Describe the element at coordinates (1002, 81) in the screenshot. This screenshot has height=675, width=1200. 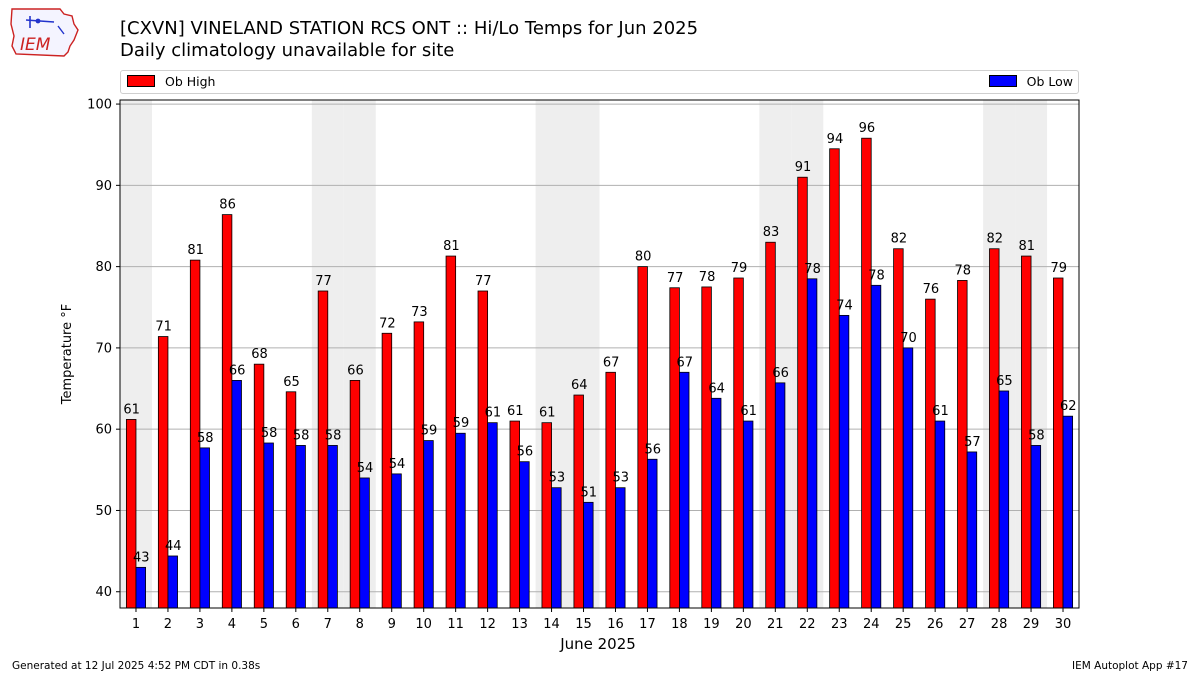
I see `legend-swatch-low` at that location.